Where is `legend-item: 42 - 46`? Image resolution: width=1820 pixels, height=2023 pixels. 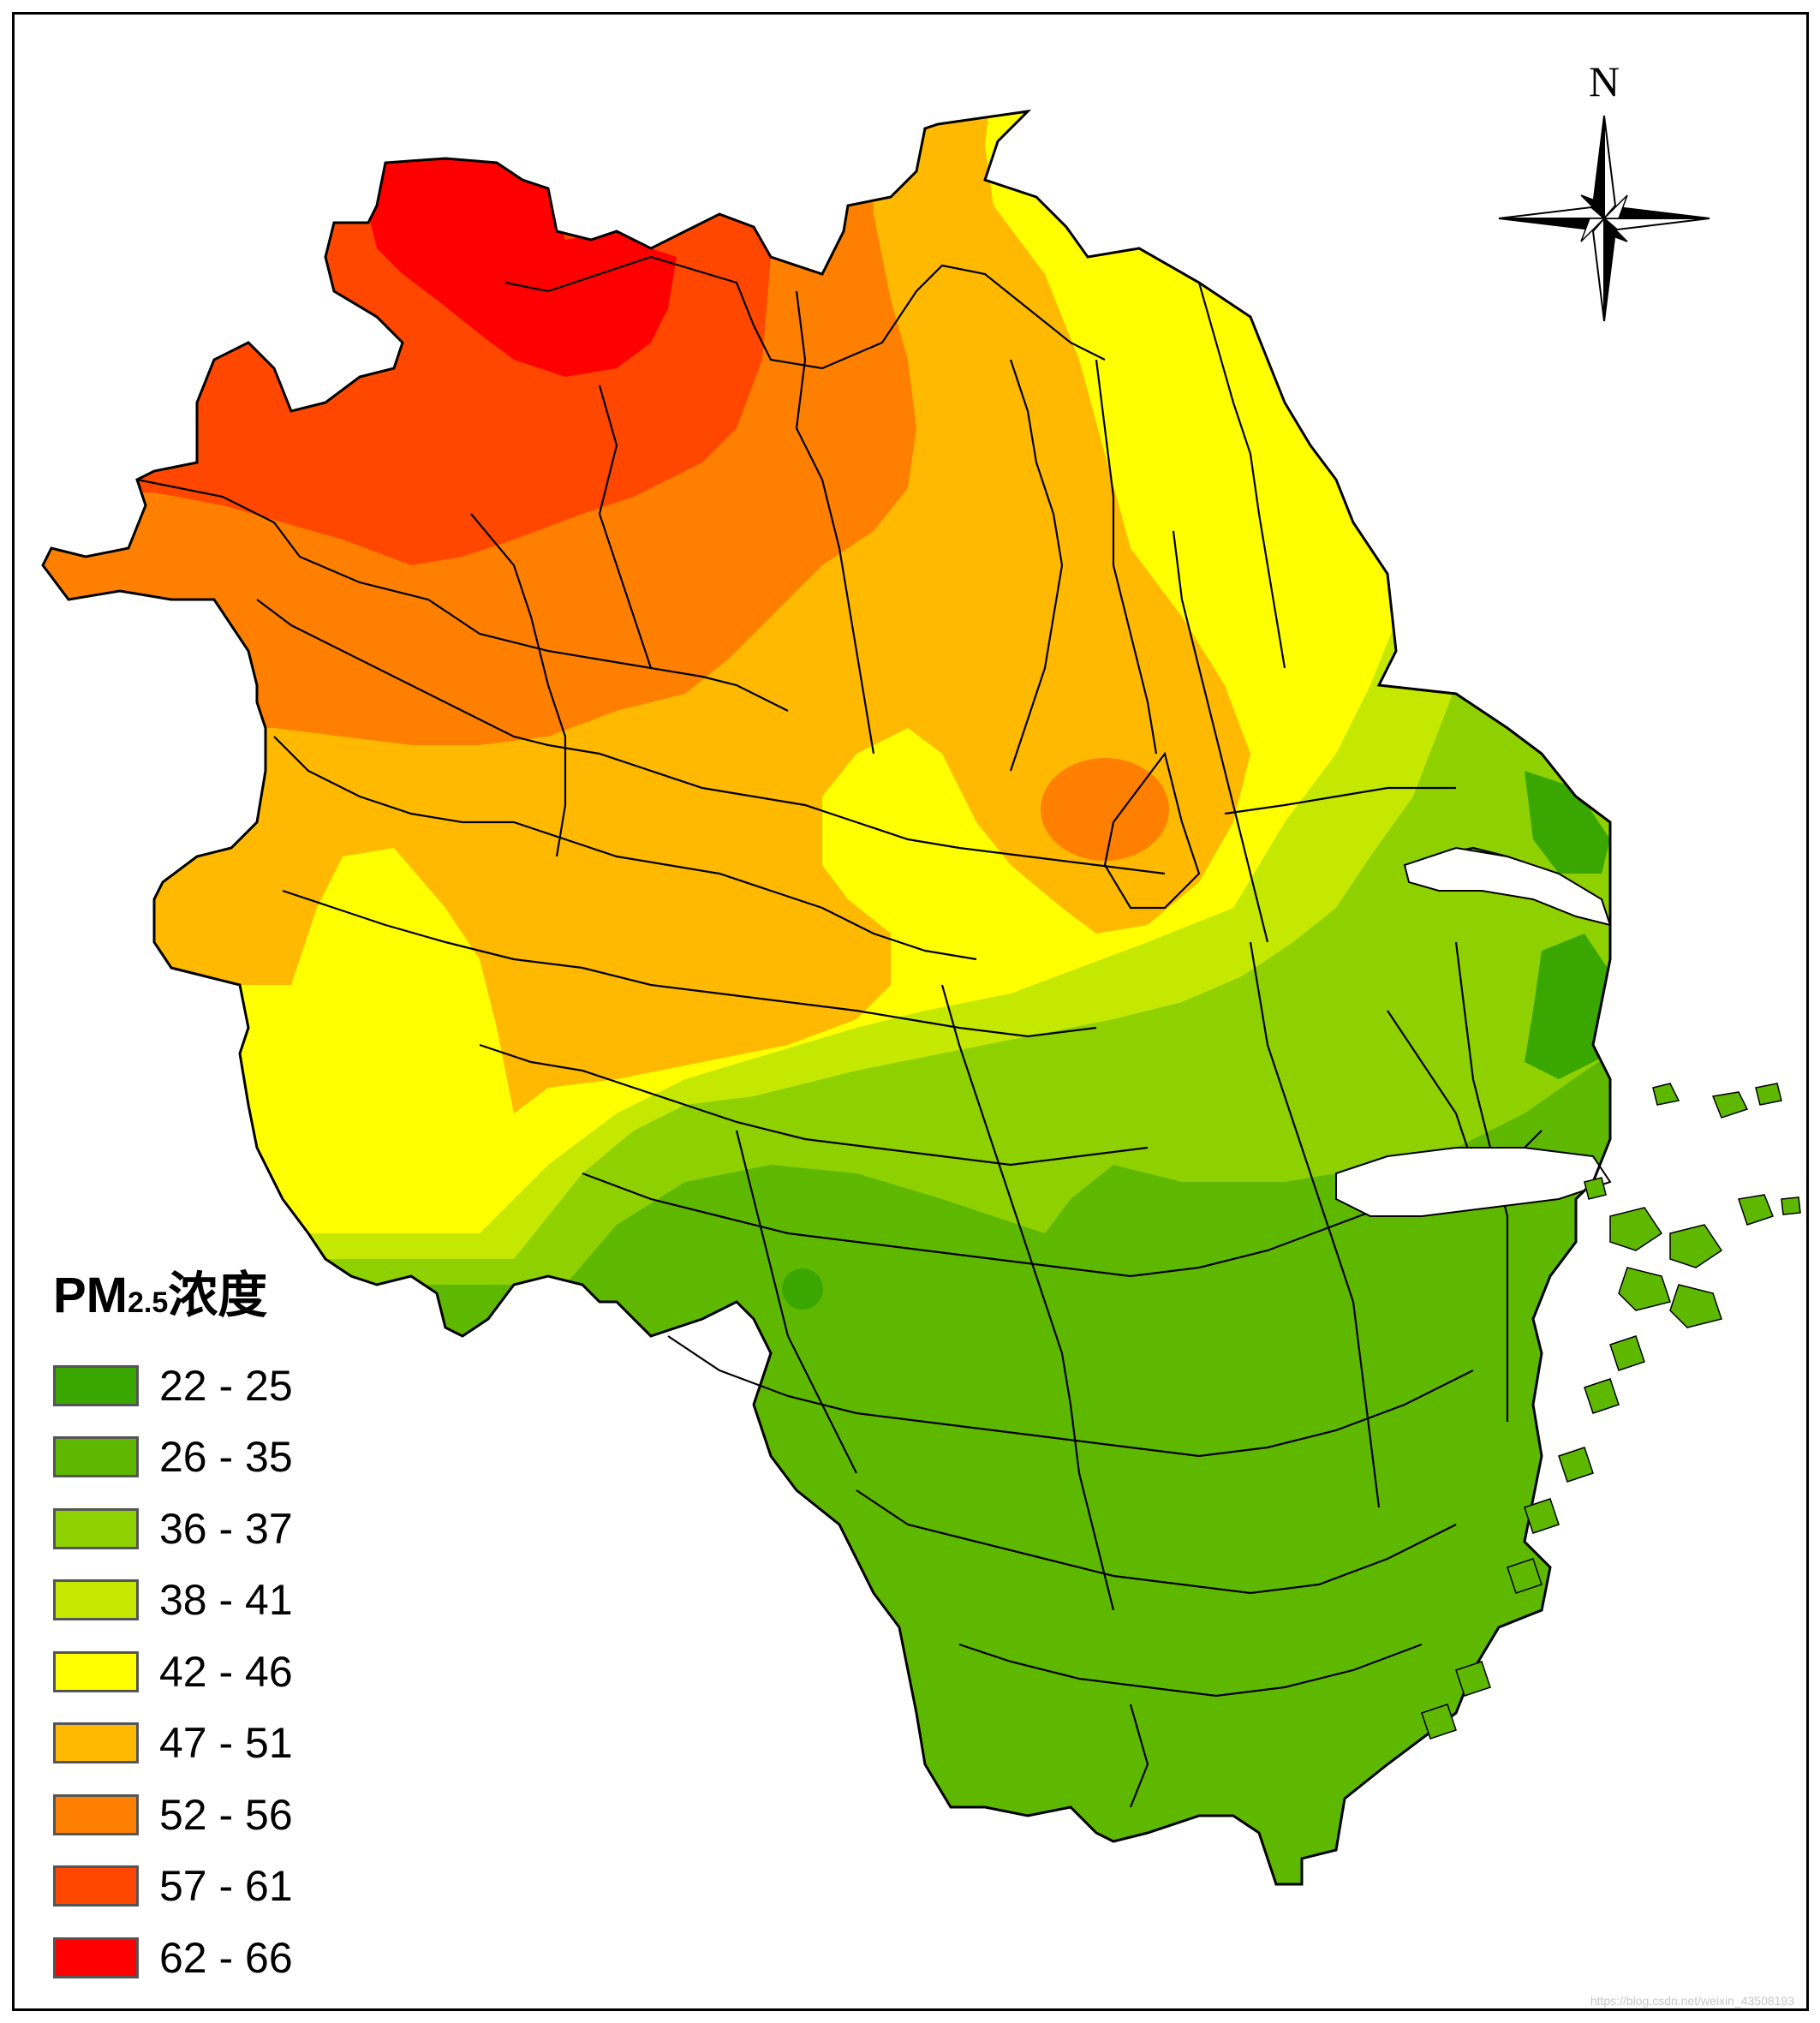 legend-item: 42 - 46 is located at coordinates (276, 1672).